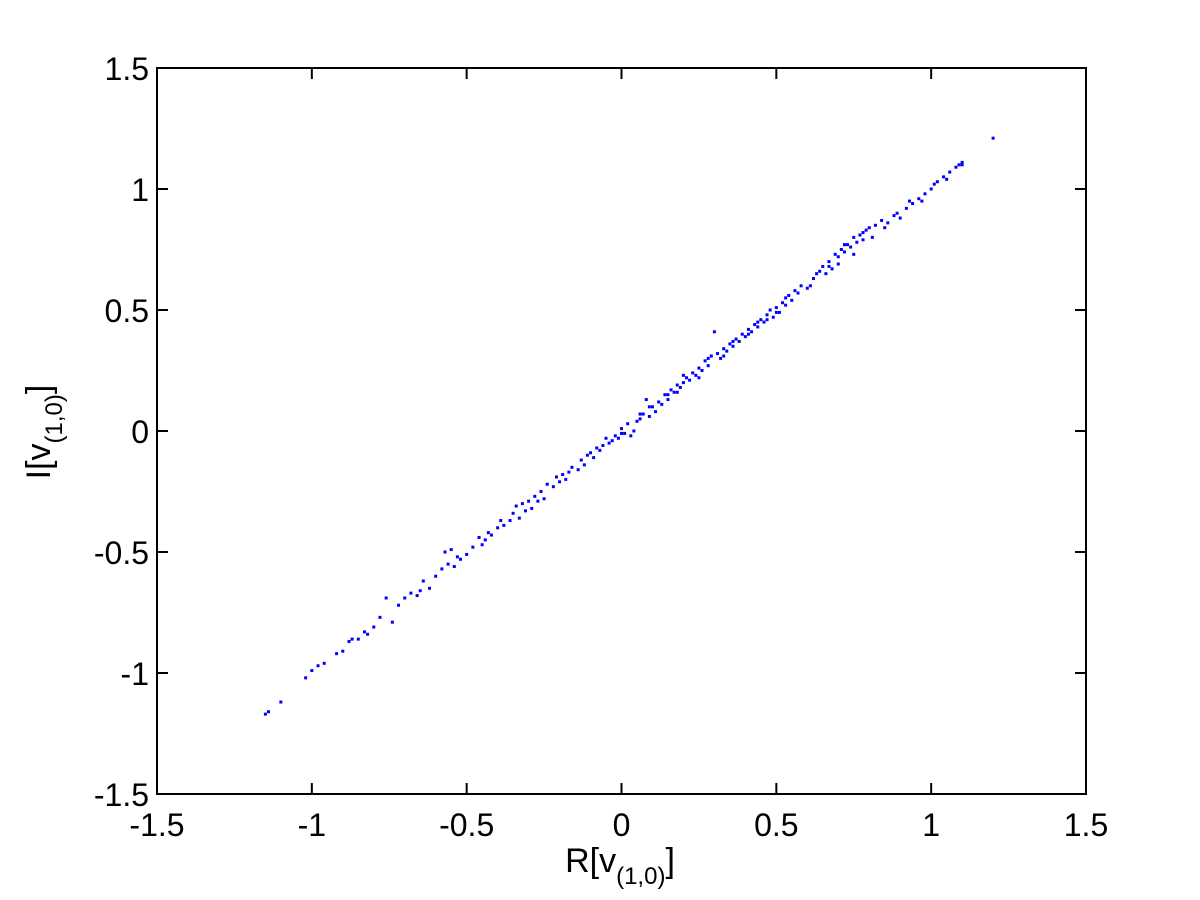 This screenshot has height=900, width=1200. I want to click on y-tick-label: 1, so click(140, 190).